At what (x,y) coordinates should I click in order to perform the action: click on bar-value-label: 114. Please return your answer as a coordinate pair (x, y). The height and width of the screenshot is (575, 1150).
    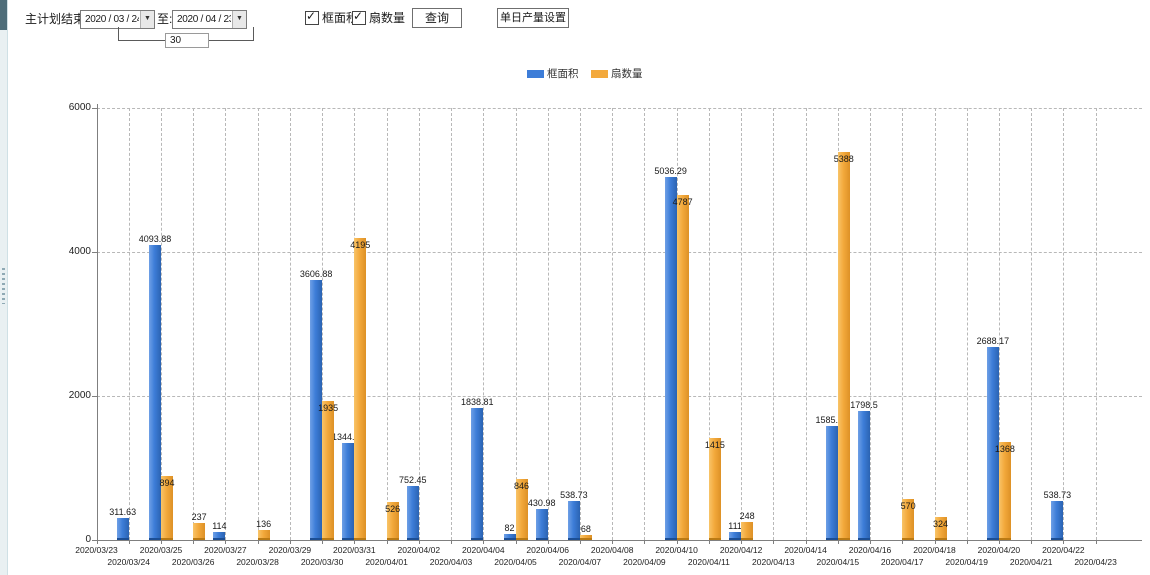
    Looking at the image, I should click on (219, 525).